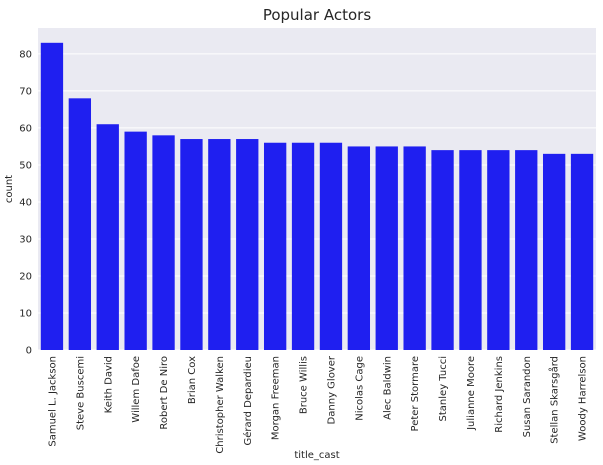  What do you see at coordinates (415, 393) in the screenshot?
I see `x-tick-label: Peter Stormare` at bounding box center [415, 393].